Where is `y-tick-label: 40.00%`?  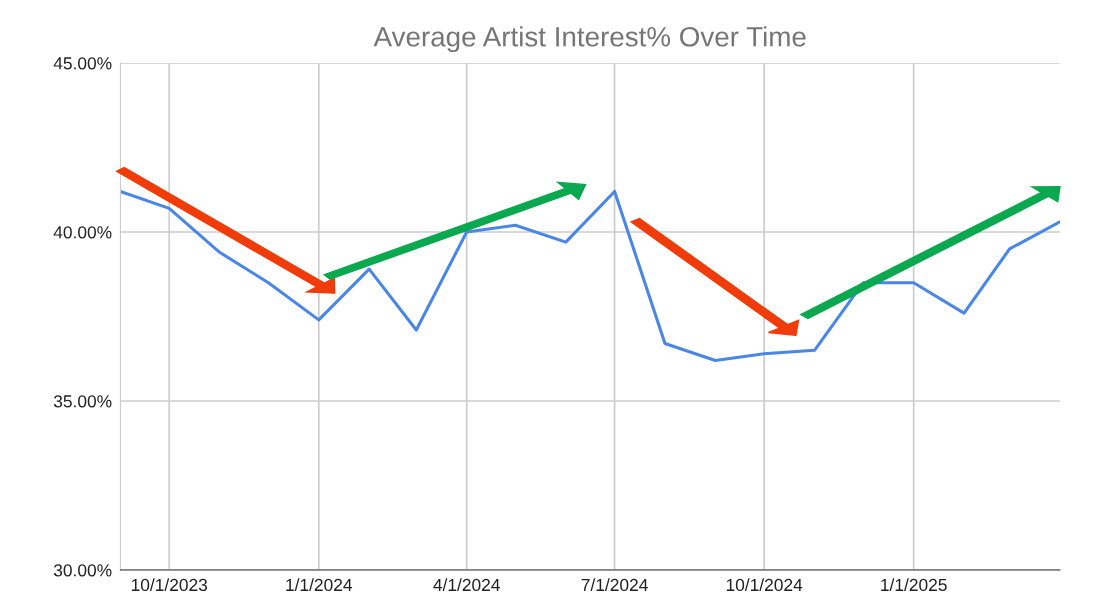 y-tick-label: 40.00% is located at coordinates (82, 232).